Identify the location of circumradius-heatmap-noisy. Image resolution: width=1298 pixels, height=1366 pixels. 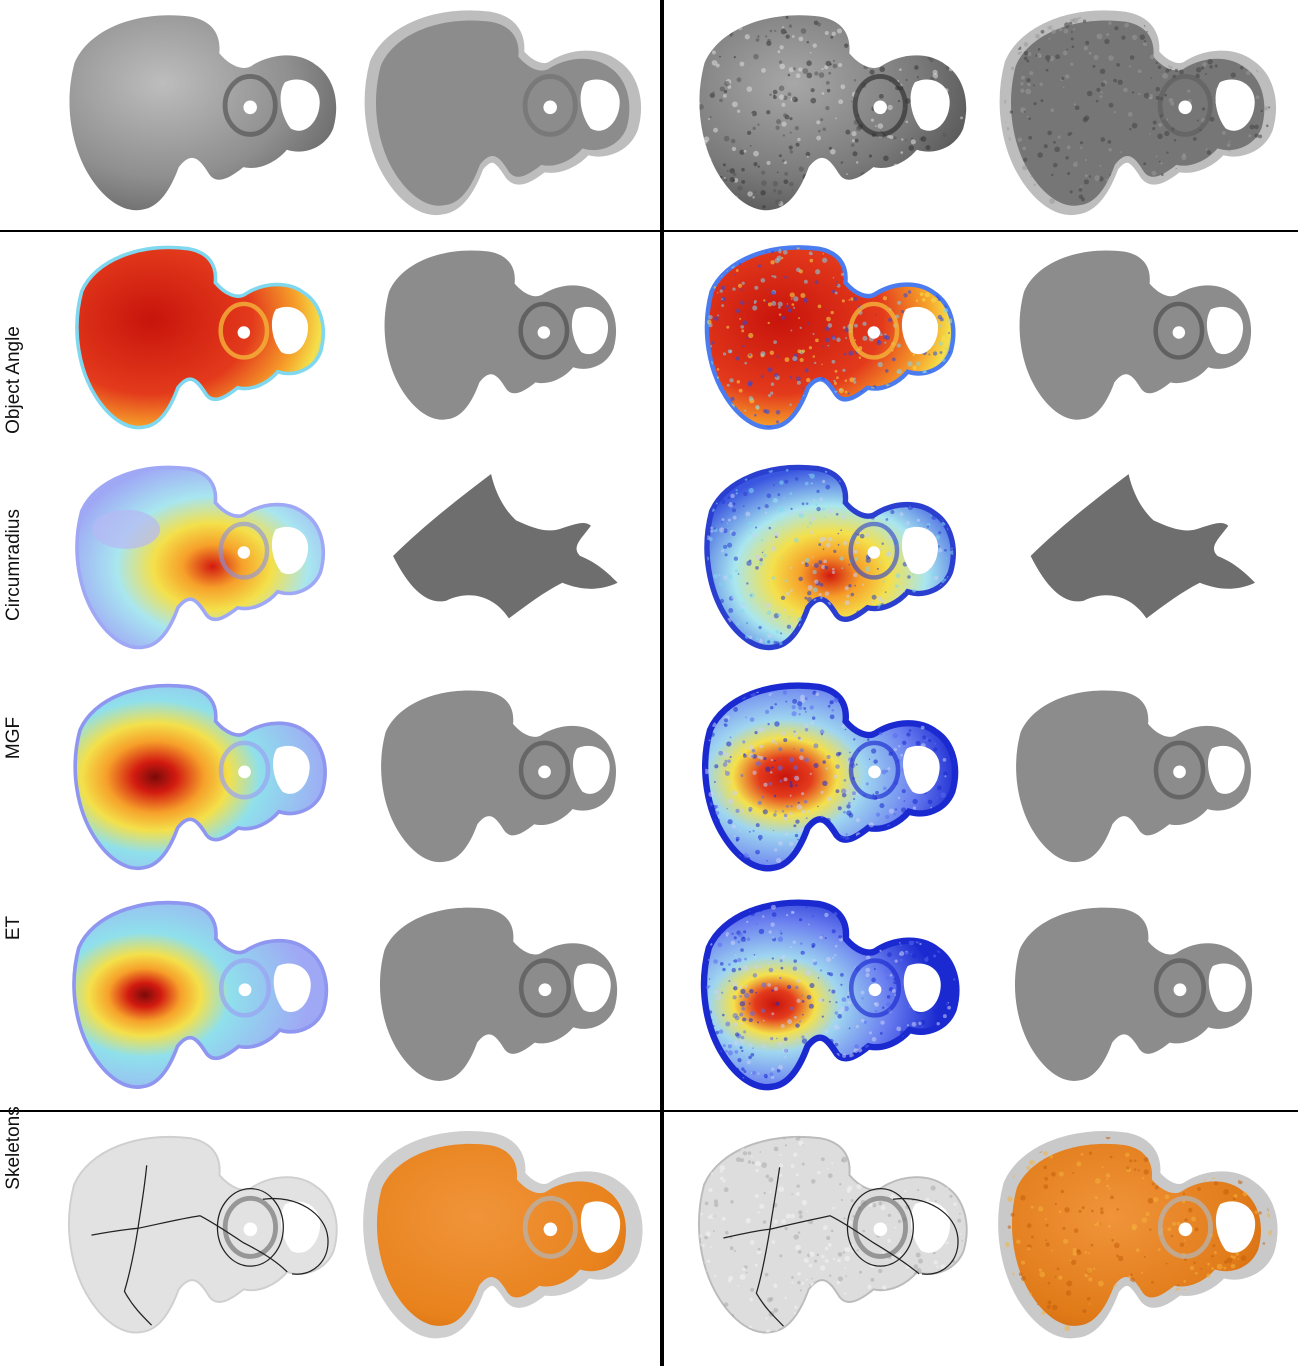
(830, 557).